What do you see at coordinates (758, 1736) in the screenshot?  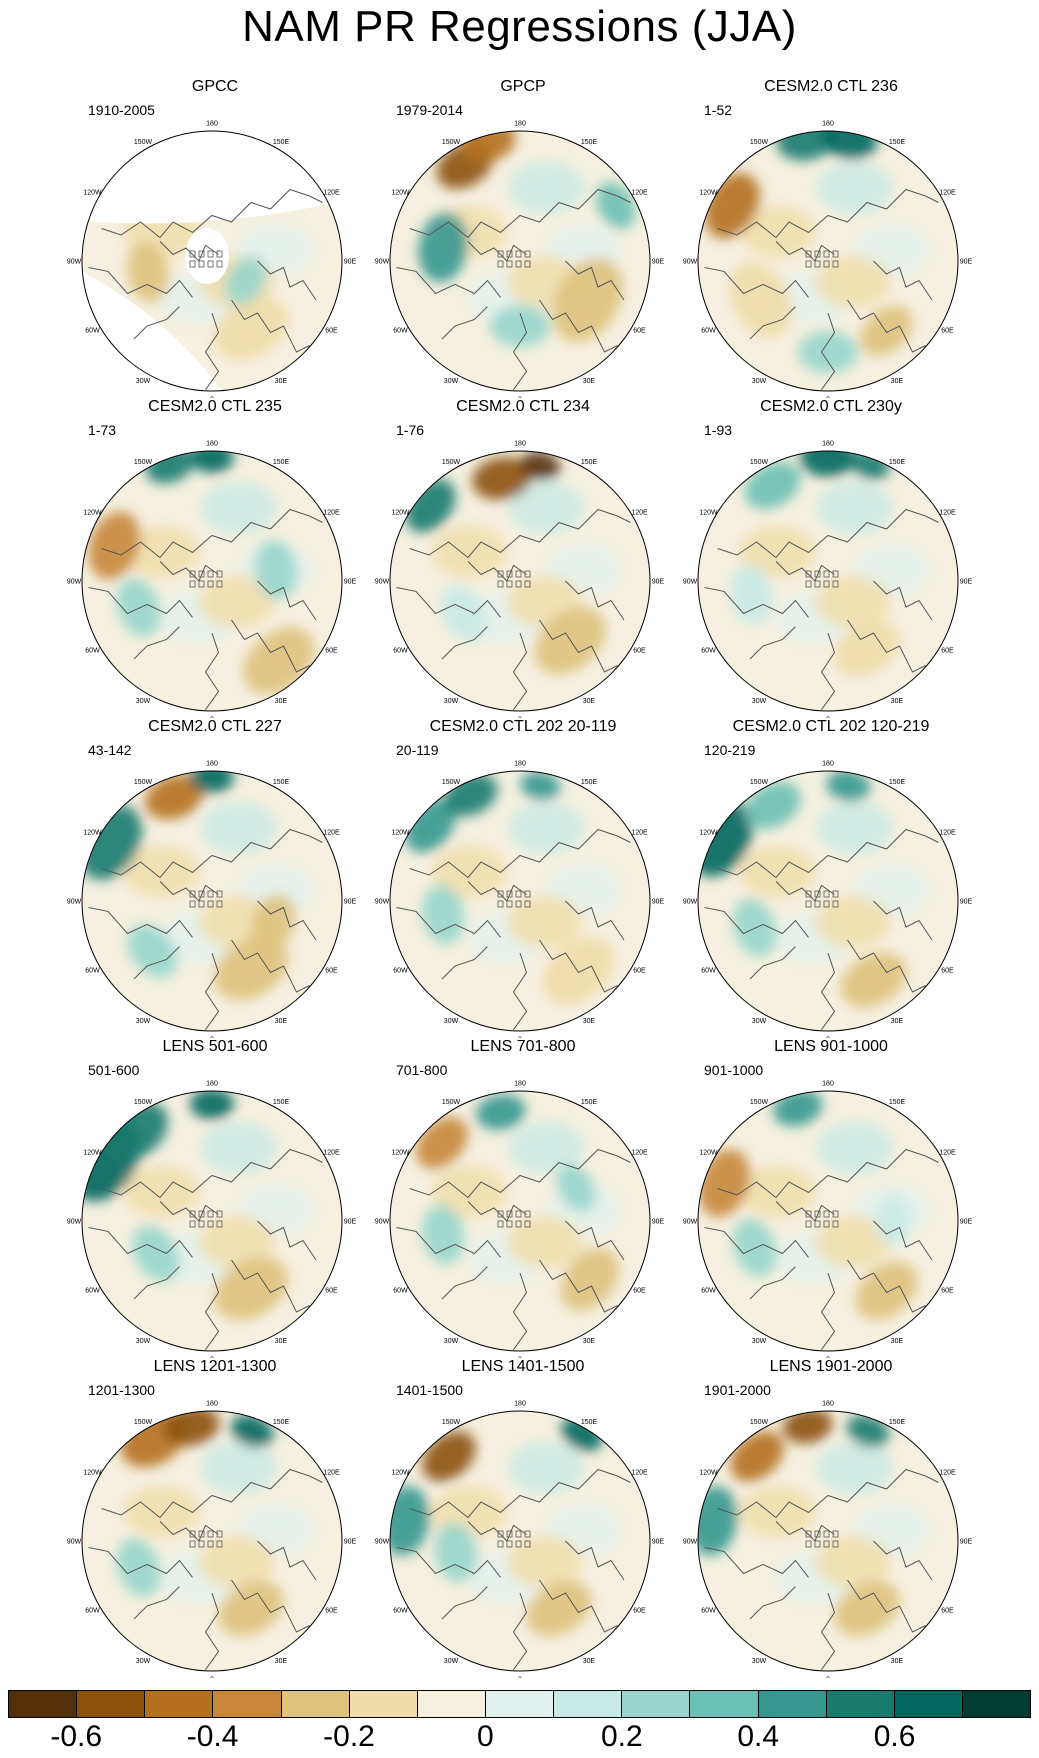 I see `colorbar-tick-label: 0.4` at bounding box center [758, 1736].